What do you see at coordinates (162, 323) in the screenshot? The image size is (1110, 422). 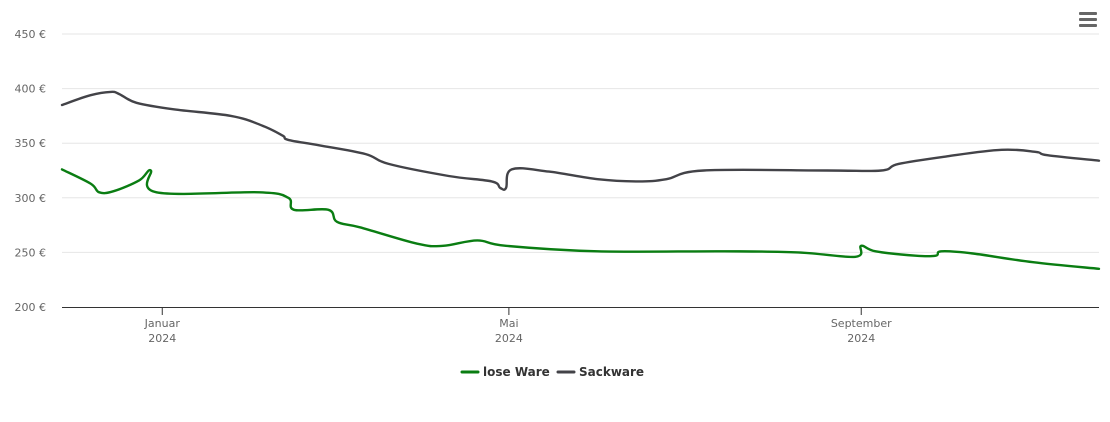 I see `x-tick-label-month: Januar` at bounding box center [162, 323].